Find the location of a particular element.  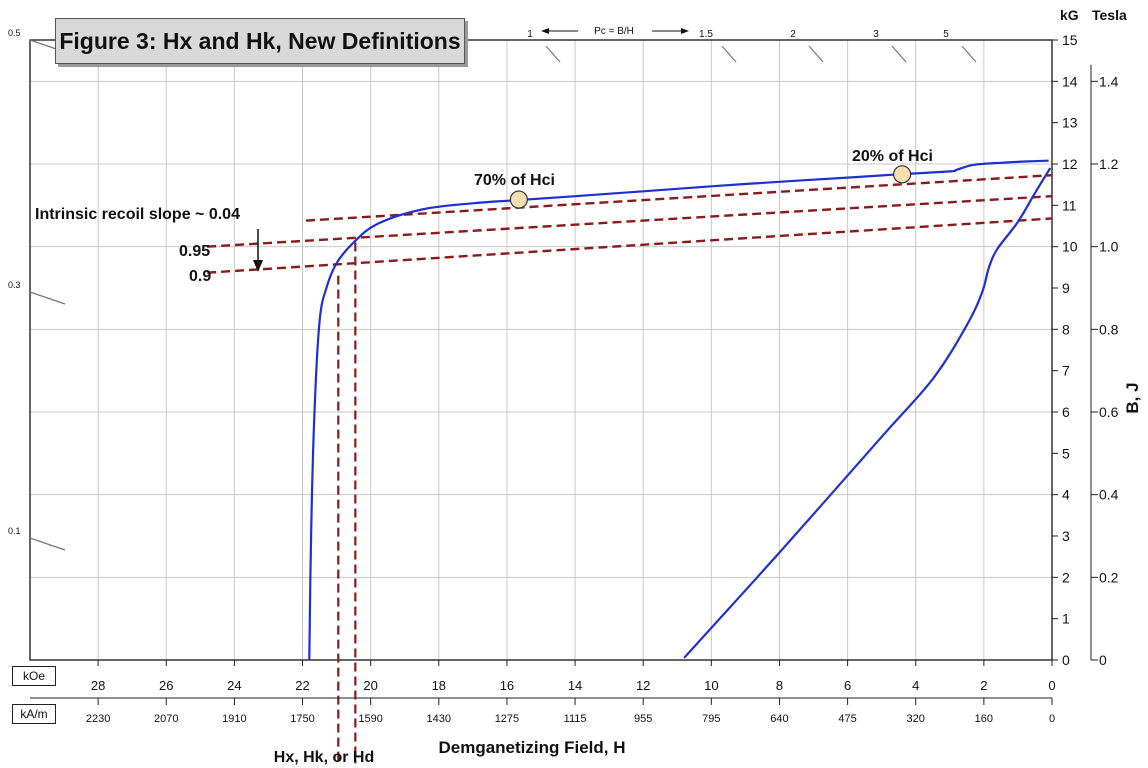

y-tick-label-tesla: 0.2 is located at coordinates (1109, 577).